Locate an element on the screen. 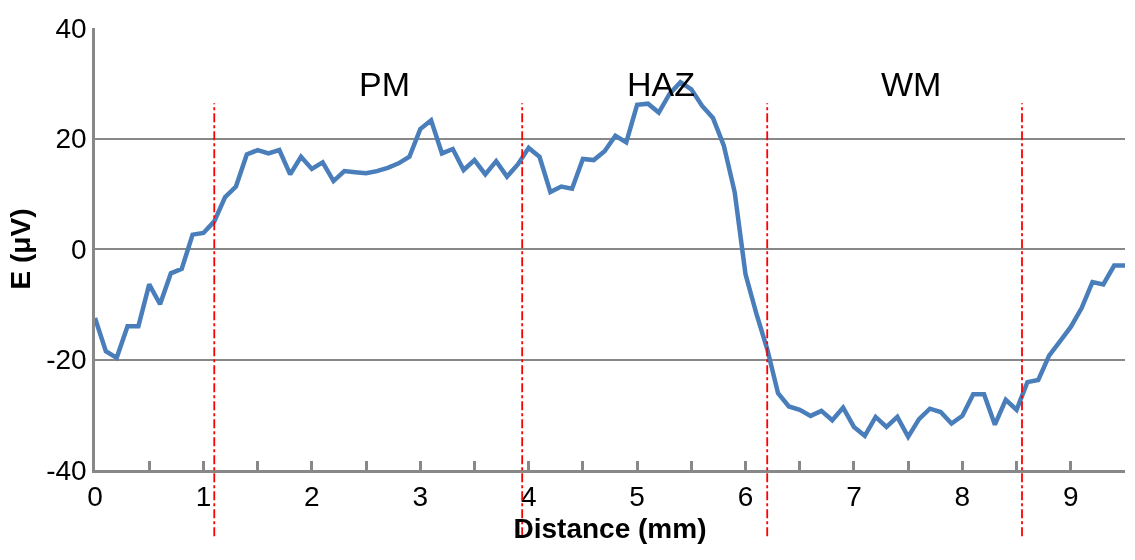 The image size is (1135, 560). x-tick-label: 4 is located at coordinates (528, 497).